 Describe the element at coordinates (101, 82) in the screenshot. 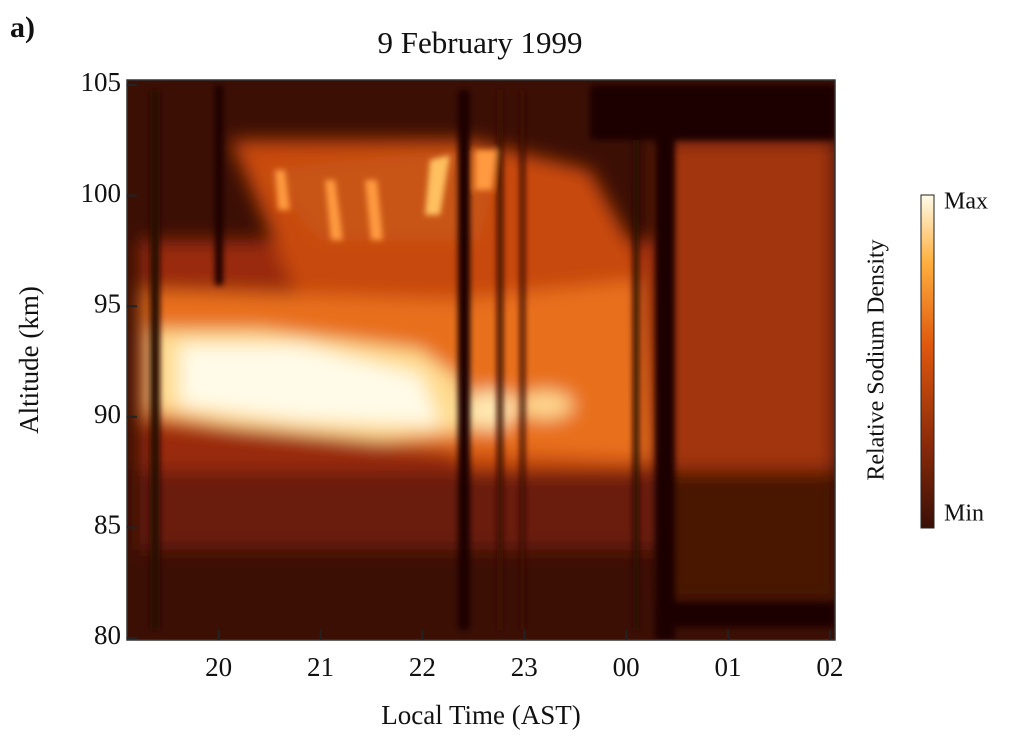

I see `y-tick-label: 105` at that location.